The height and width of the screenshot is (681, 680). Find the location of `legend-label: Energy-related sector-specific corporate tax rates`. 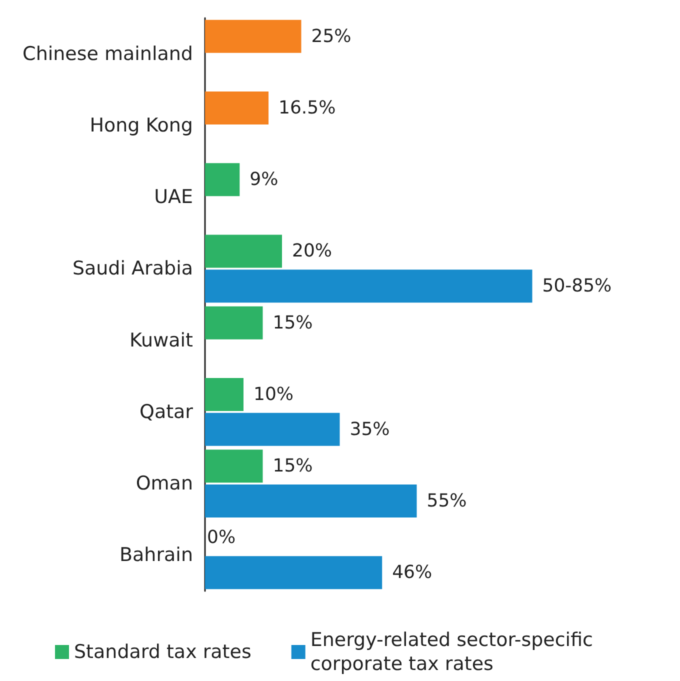

legend-label: Energy-related sector-specific corporate tax rates is located at coordinates (455, 652).